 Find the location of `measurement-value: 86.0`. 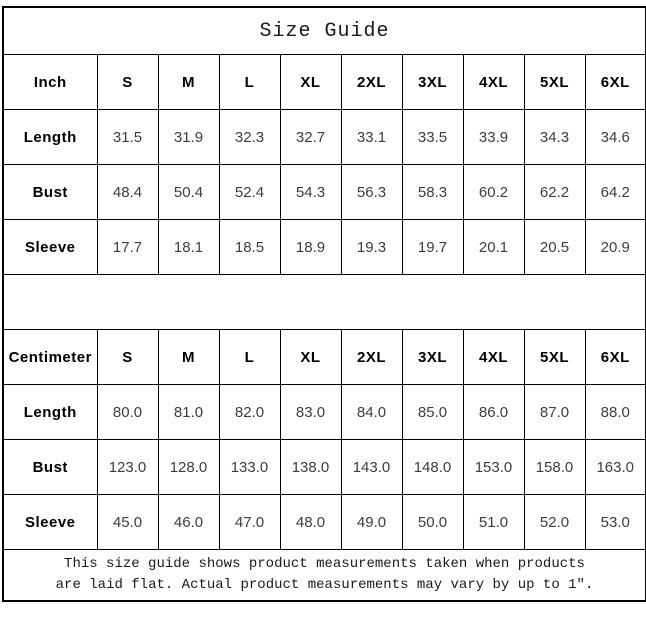

measurement-value: 86.0 is located at coordinates (493, 412).